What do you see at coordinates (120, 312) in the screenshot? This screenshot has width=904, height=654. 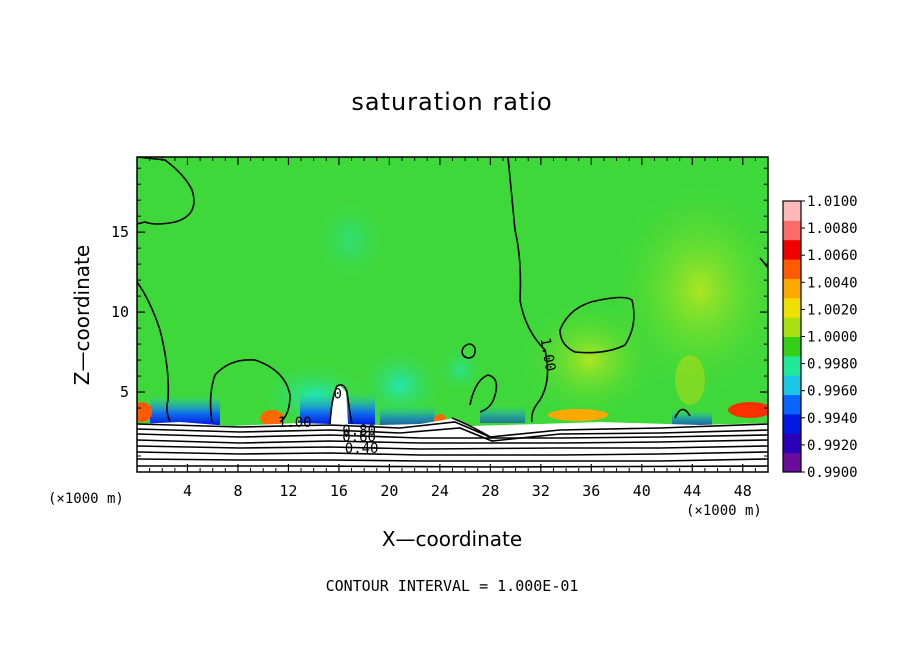 I see `y-tick-label: 10` at bounding box center [120, 312].